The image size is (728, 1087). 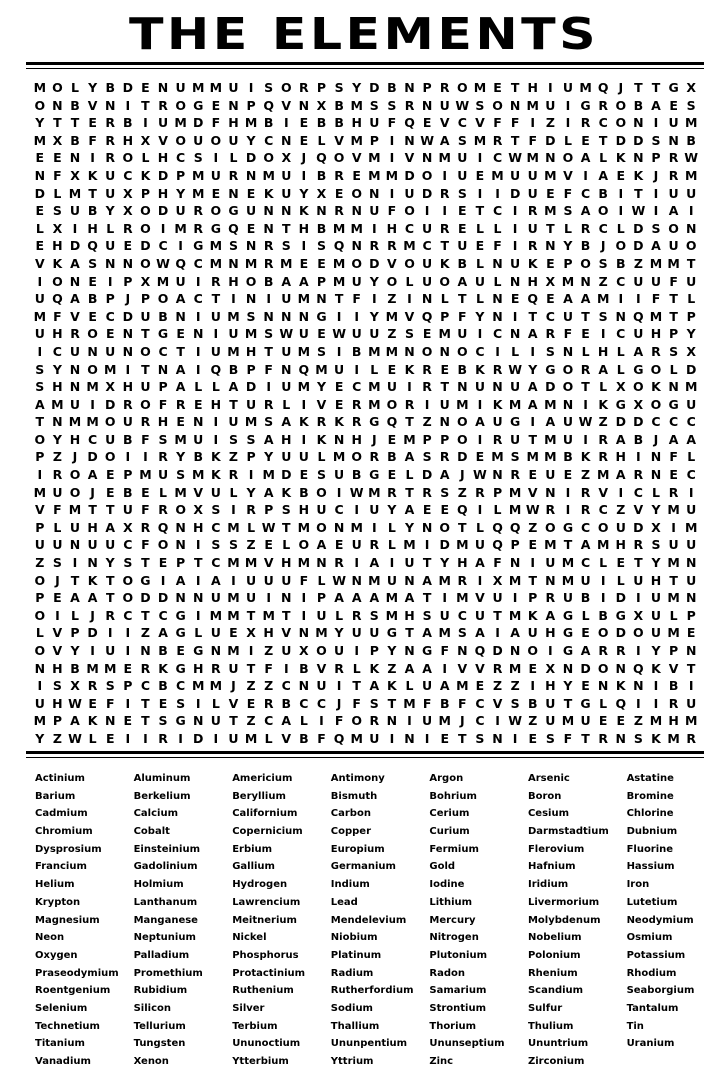 What do you see at coordinates (673, 87) in the screenshot?
I see `grid-letter: G` at bounding box center [673, 87].